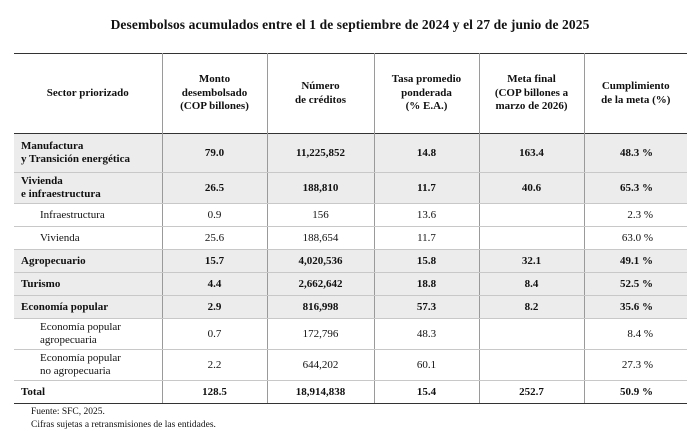 This screenshot has width=700, height=431. Describe the element at coordinates (320, 284) in the screenshot. I see `cell-numero: 2,662,642` at that location.